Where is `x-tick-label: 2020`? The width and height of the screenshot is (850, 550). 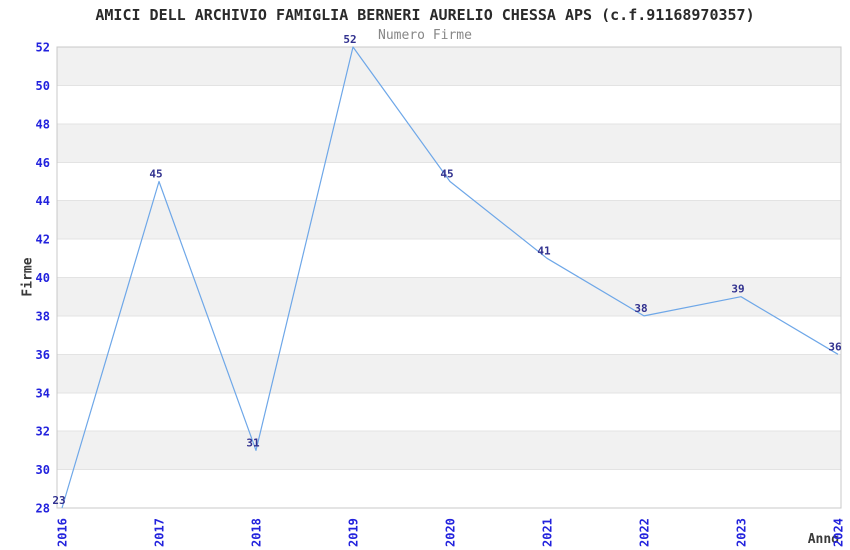 x-tick-label: 2020 is located at coordinates (451, 532).